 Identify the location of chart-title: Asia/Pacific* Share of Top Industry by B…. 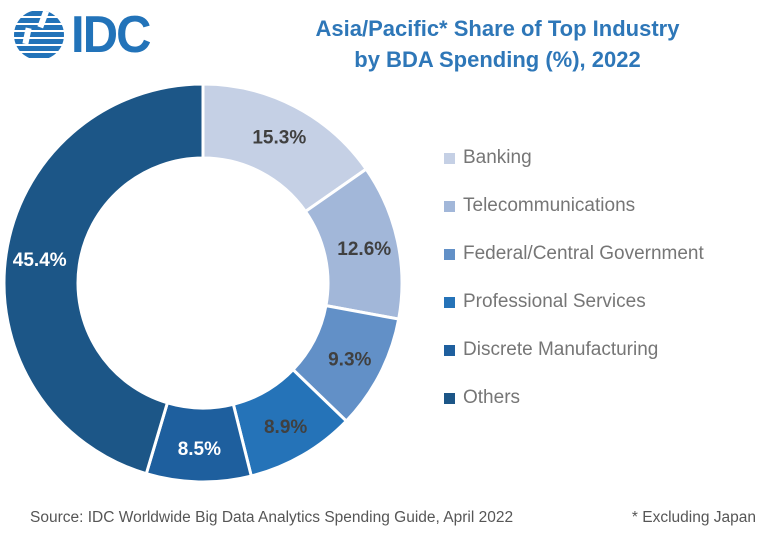
(497, 44).